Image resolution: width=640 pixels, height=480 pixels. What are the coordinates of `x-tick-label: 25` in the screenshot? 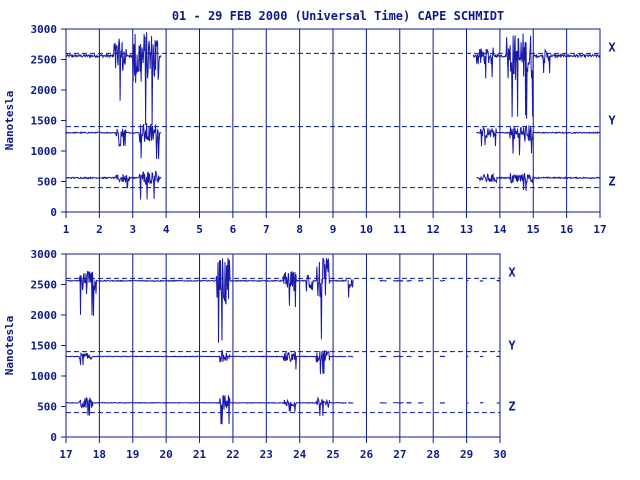 It's located at (332, 454).